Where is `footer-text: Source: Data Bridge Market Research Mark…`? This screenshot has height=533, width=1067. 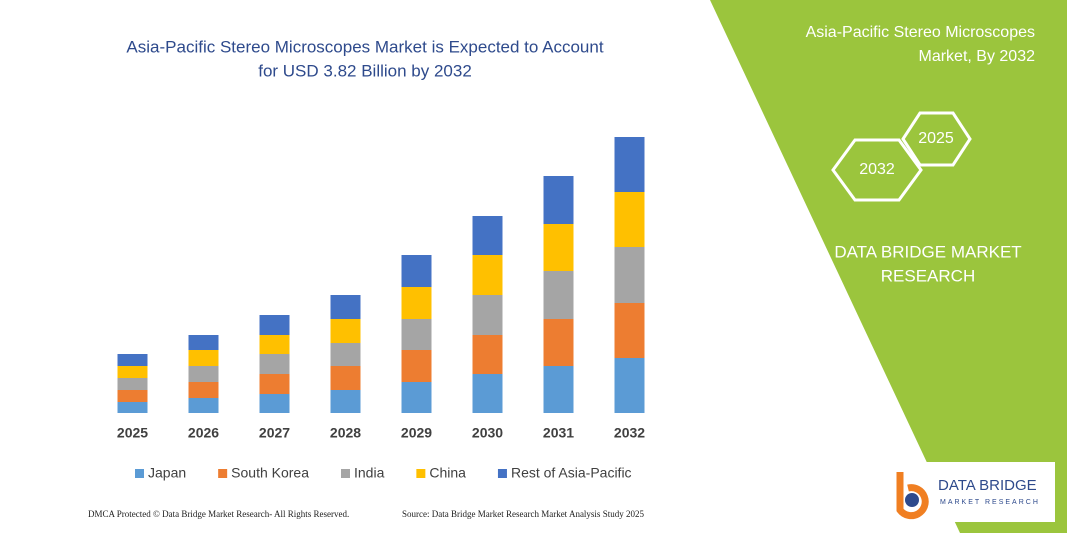
footer-text: Source: Data Bridge Market Research Mark… is located at coordinates (523, 514).